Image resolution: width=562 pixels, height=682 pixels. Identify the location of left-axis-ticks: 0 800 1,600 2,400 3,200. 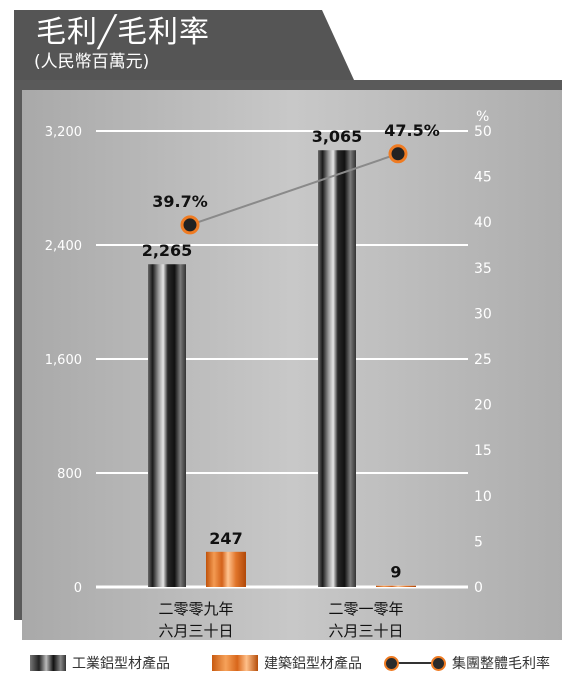
(63, 360).